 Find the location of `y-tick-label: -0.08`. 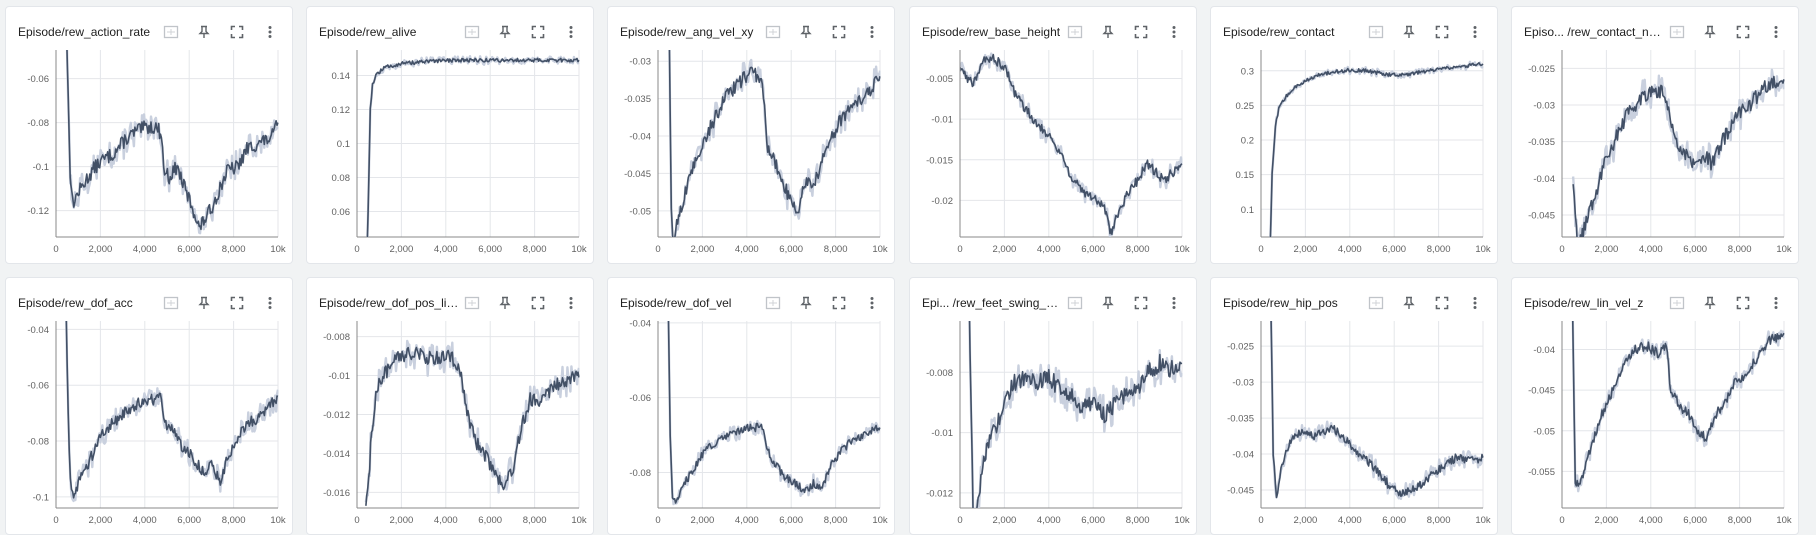

y-tick-label: -0.08 is located at coordinates (38, 123).